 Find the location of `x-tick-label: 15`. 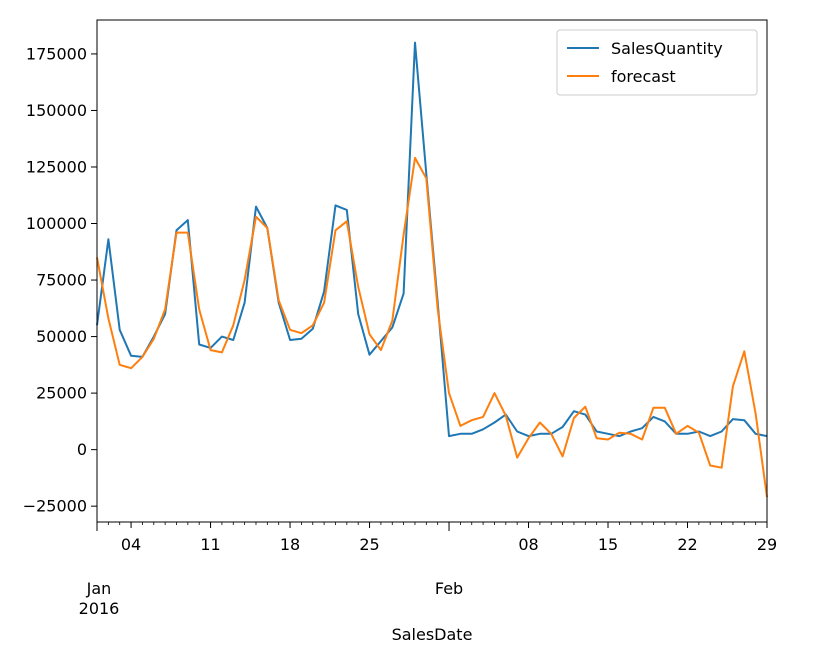

x-tick-label: 15 is located at coordinates (608, 544).